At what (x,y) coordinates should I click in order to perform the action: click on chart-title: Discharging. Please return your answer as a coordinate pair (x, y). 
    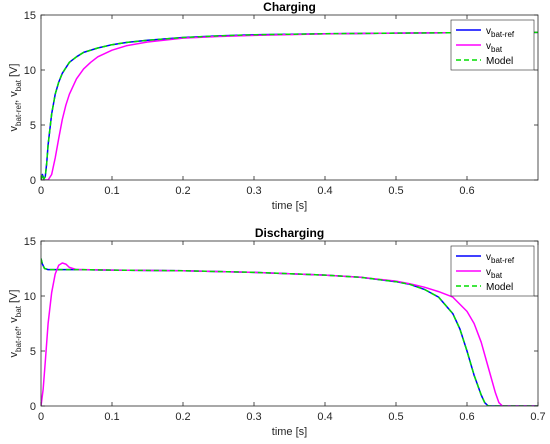
    Looking at the image, I should click on (289, 233).